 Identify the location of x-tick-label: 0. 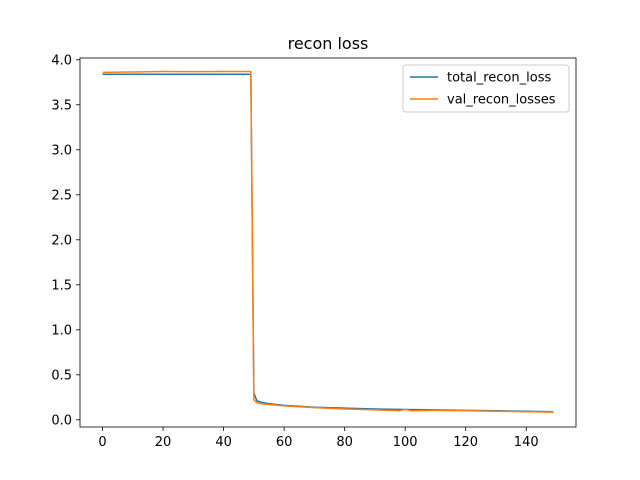
(102, 442).